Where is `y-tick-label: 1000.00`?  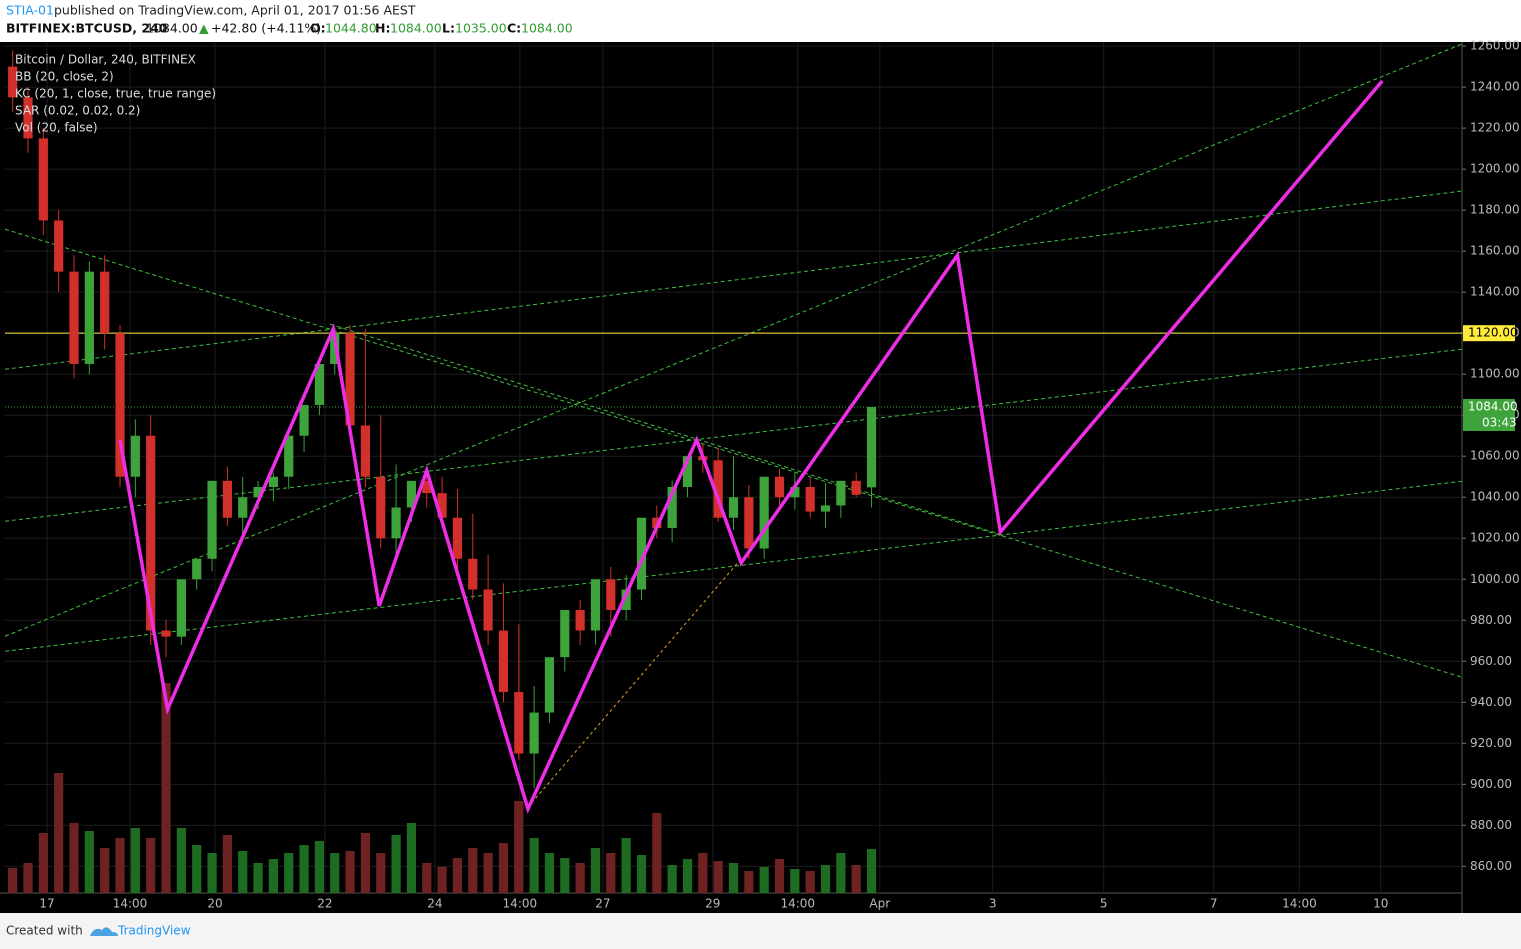 y-tick-label: 1000.00 is located at coordinates (1495, 579).